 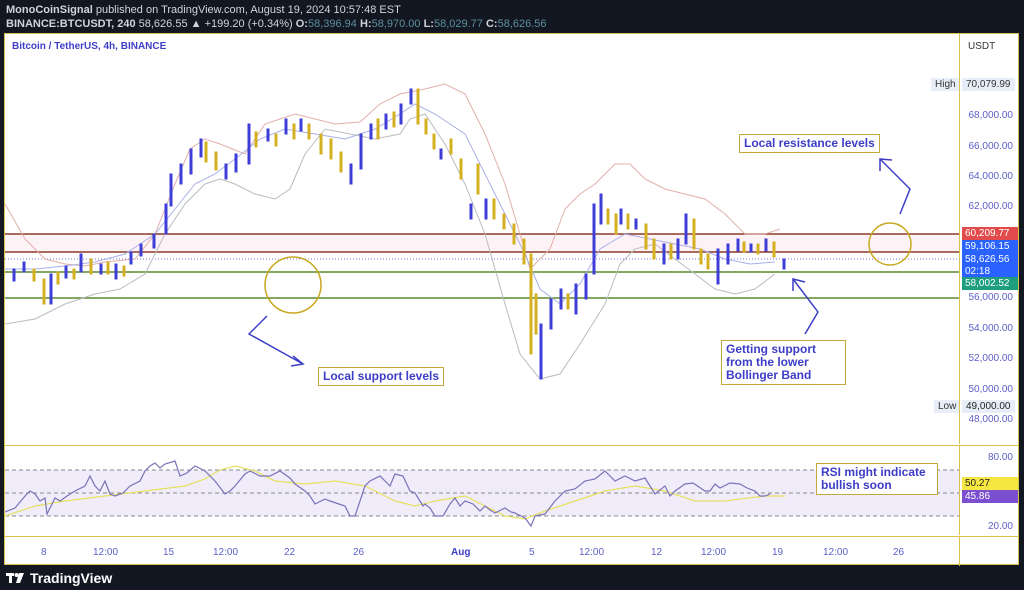 I want to click on candle-countdown: 02:18, so click(x=990, y=271).